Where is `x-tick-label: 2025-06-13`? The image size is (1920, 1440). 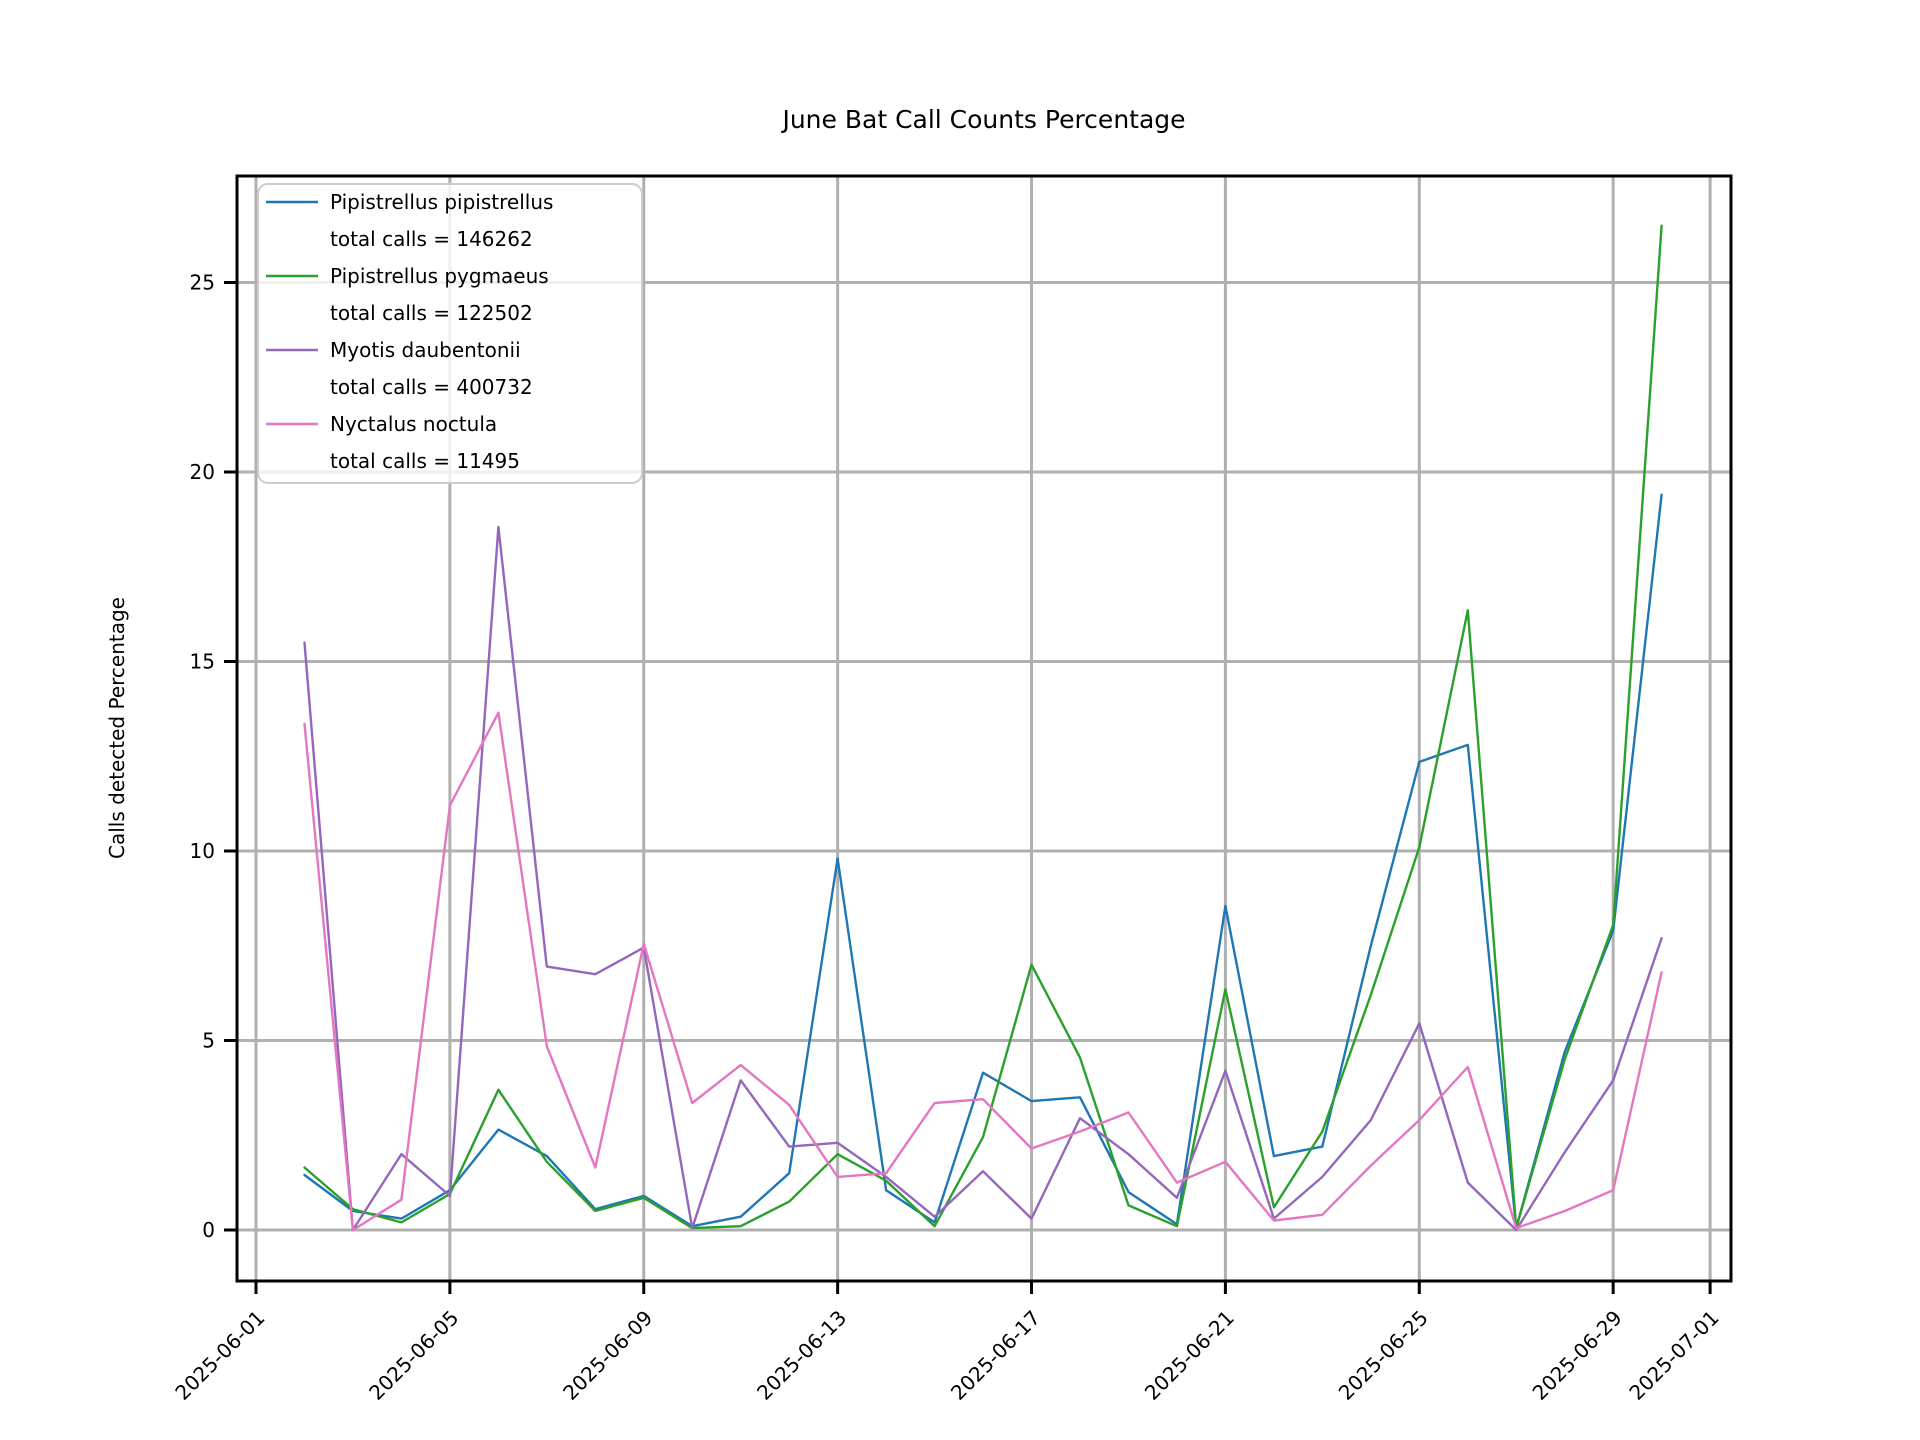
x-tick-label: 2025-06-13 is located at coordinates (801, 1355).